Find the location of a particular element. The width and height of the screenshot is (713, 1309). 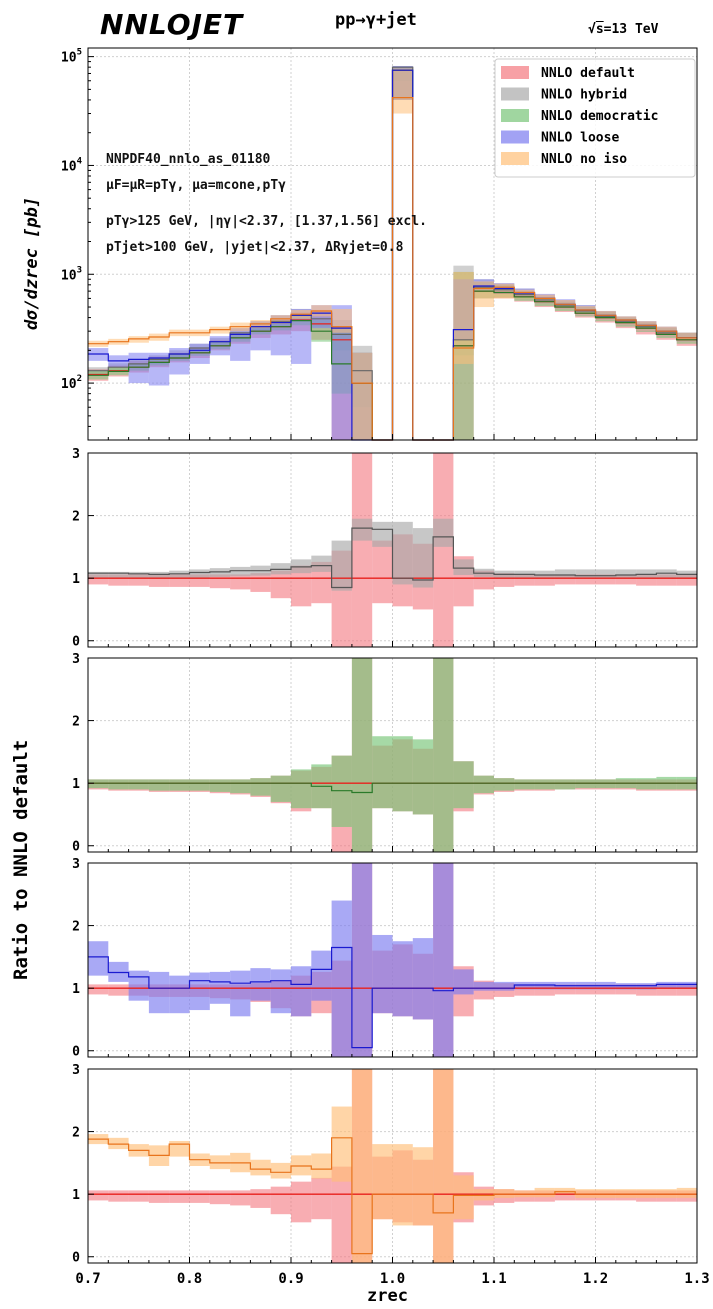

x-tick-label: 0.9 is located at coordinates (290, 1279).